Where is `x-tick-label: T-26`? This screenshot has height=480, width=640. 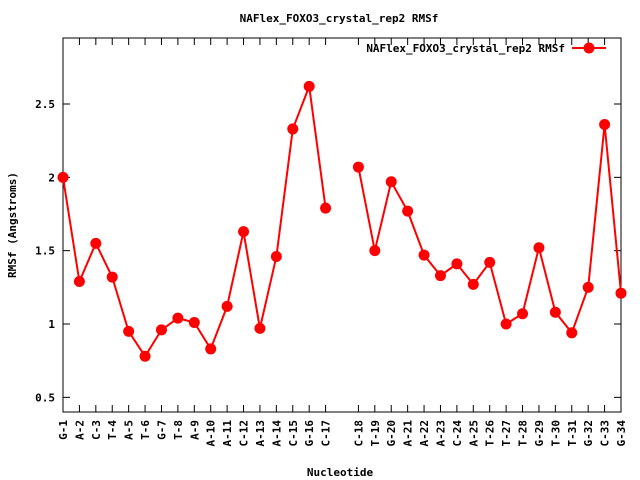 x-tick-label: T-26 is located at coordinates (490, 433).